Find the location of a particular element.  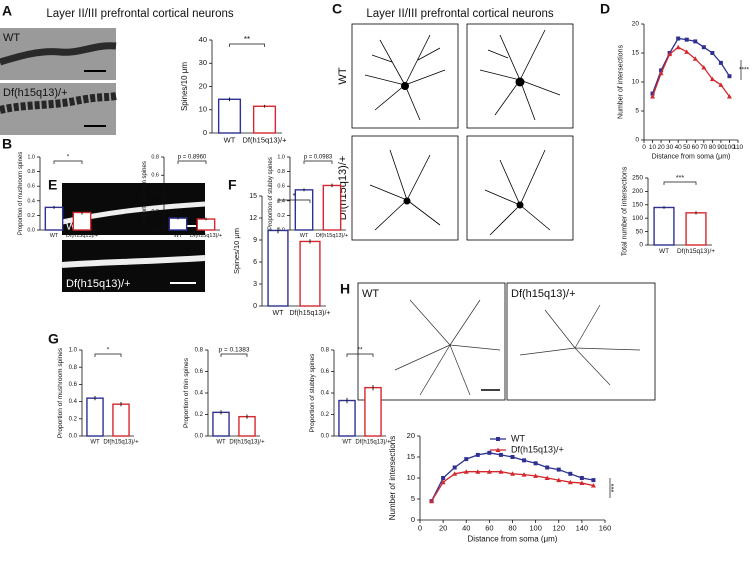

x-axis-label: Distance from soma (μm) is located at coordinates (691, 157).